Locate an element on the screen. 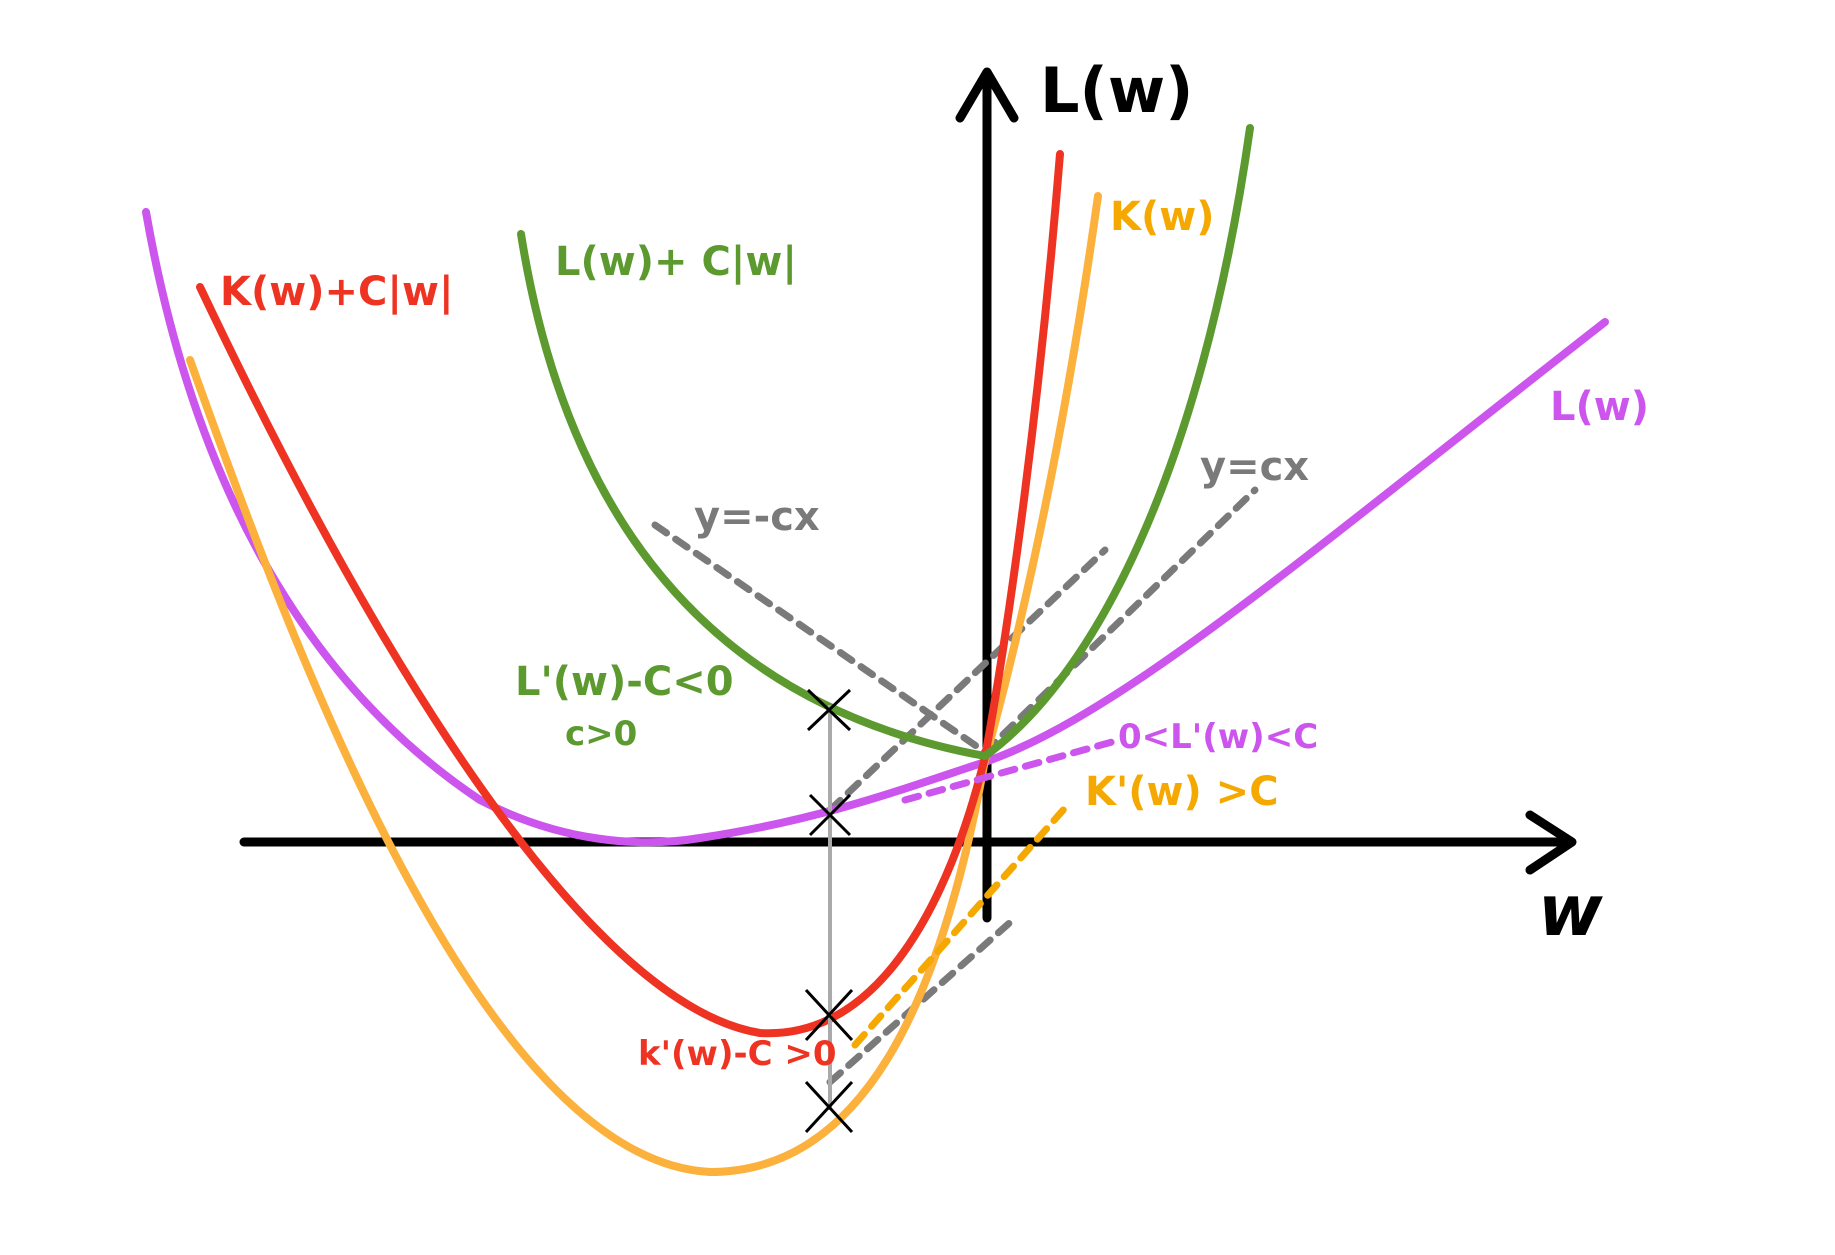  y-axis-label: L(w) is located at coordinates (1116, 90).